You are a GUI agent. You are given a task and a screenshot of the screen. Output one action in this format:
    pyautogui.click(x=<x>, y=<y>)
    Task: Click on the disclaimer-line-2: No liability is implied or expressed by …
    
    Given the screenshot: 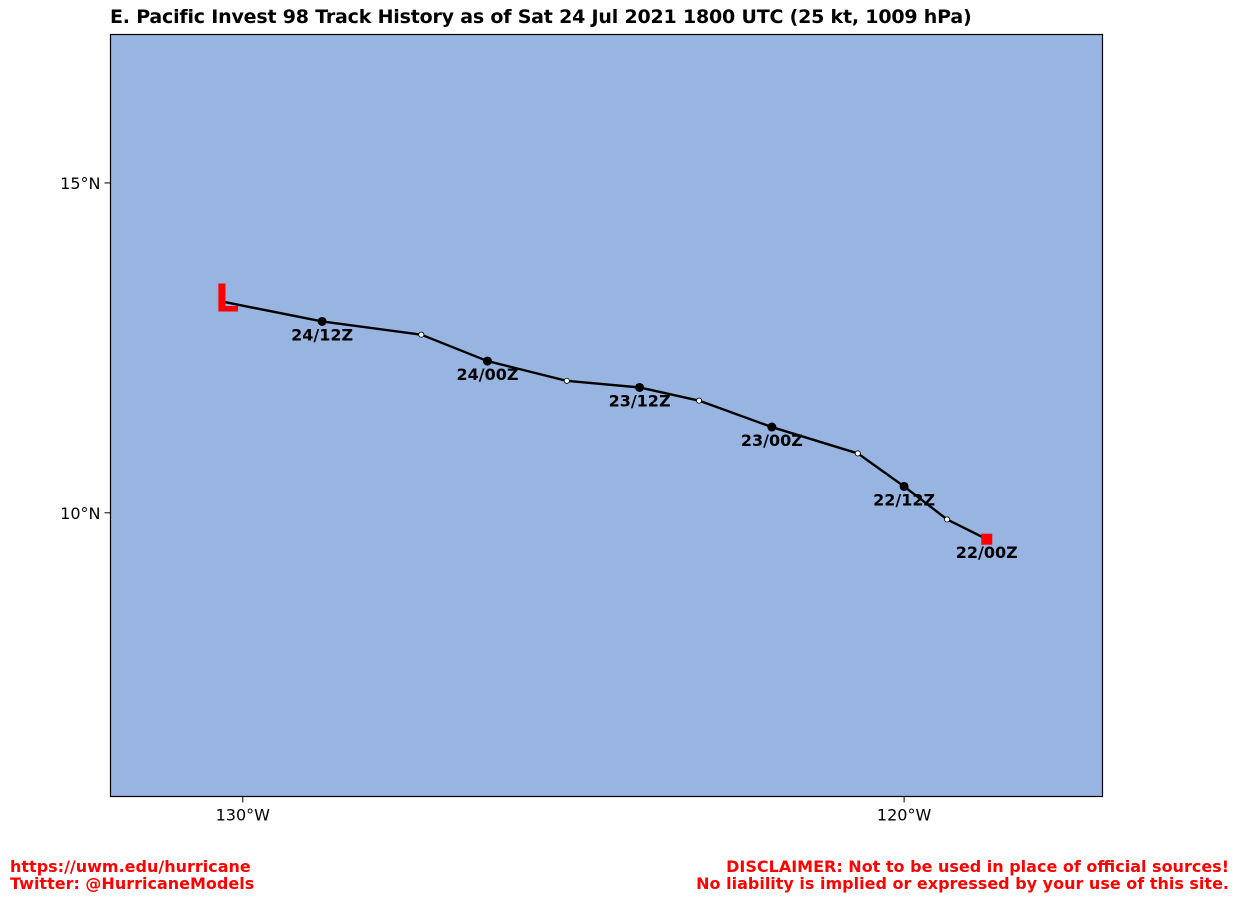 What is the action you would take?
    pyautogui.click(x=962, y=883)
    